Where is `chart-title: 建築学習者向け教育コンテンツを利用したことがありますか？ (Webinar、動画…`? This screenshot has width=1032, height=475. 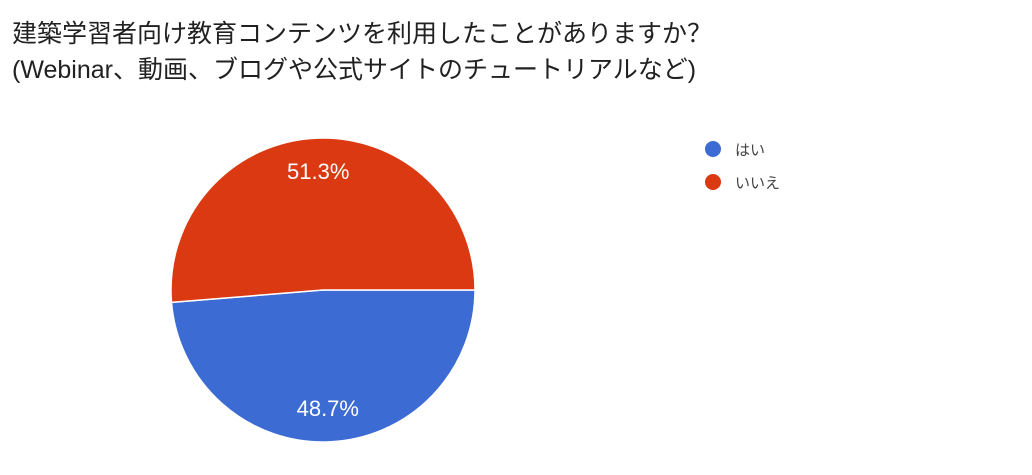
chart-title: 建築学習者向け教育コンテンツを利用したことがありますか？ (Webinar、動画… is located at coordinates (362, 52).